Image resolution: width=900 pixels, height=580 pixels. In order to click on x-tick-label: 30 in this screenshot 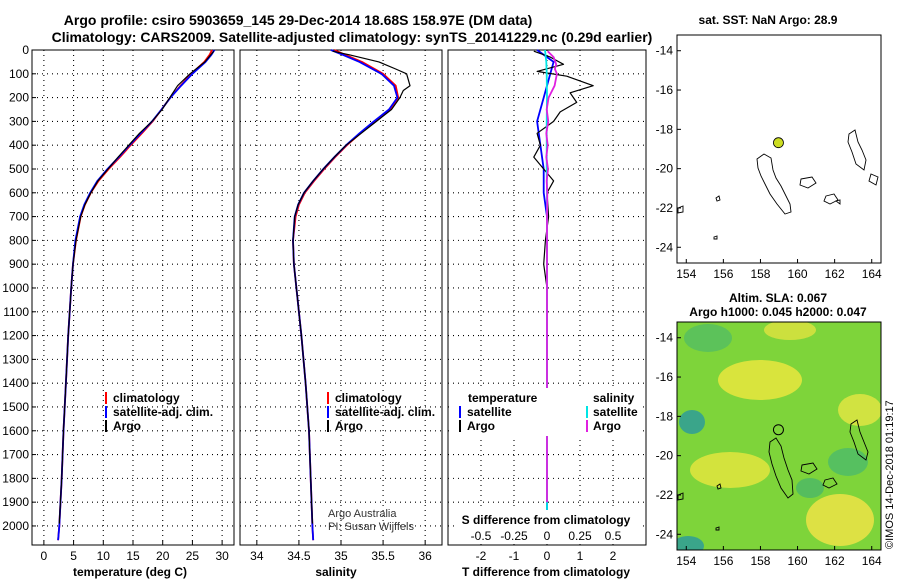, I will do `click(222, 556)`.